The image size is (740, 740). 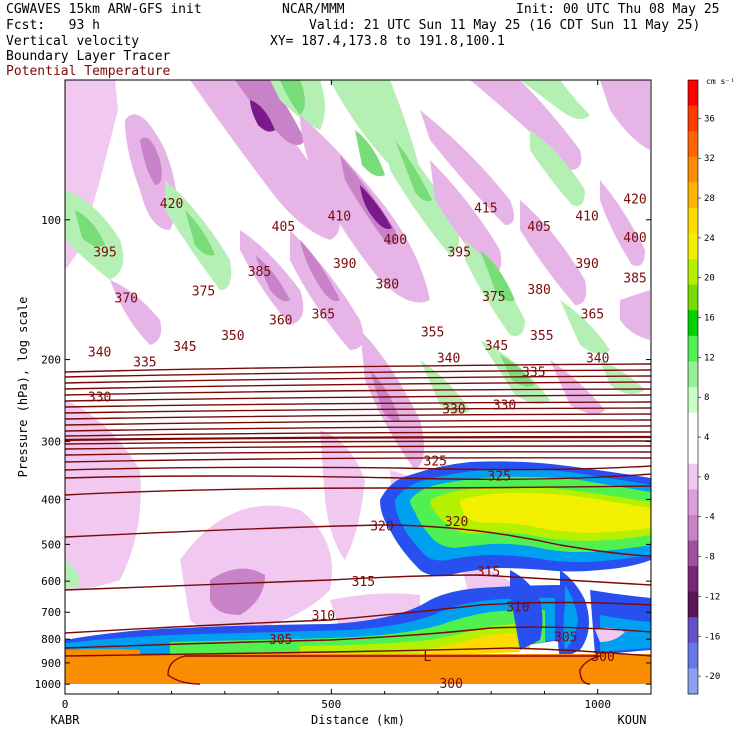 I want to click on cross-section-endpoints: XY= 187.4,173.8 to 191.8,100.1, so click(x=387, y=41).